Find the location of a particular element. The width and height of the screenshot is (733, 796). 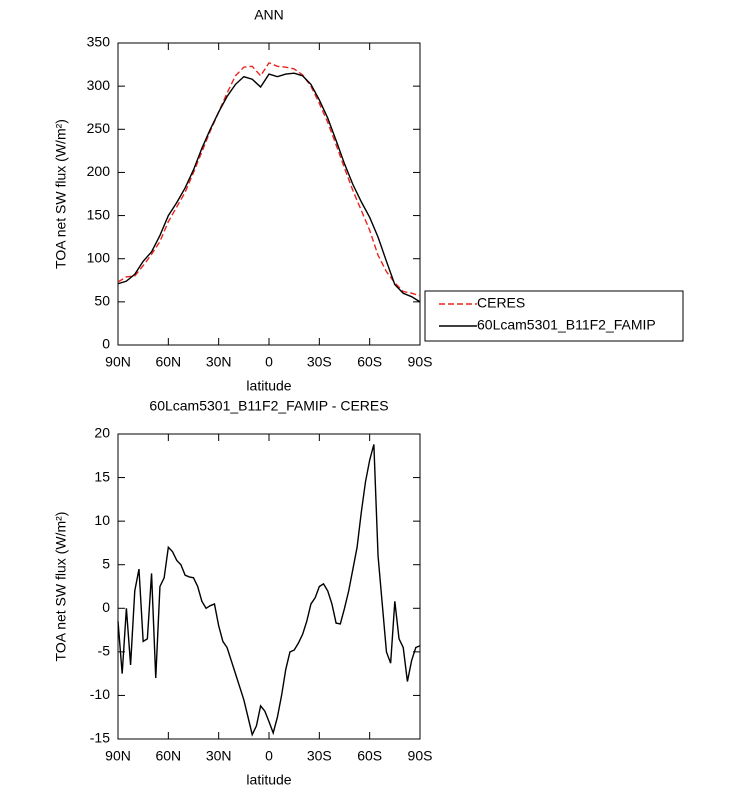

chart-title: ANN is located at coordinates (269, 15).